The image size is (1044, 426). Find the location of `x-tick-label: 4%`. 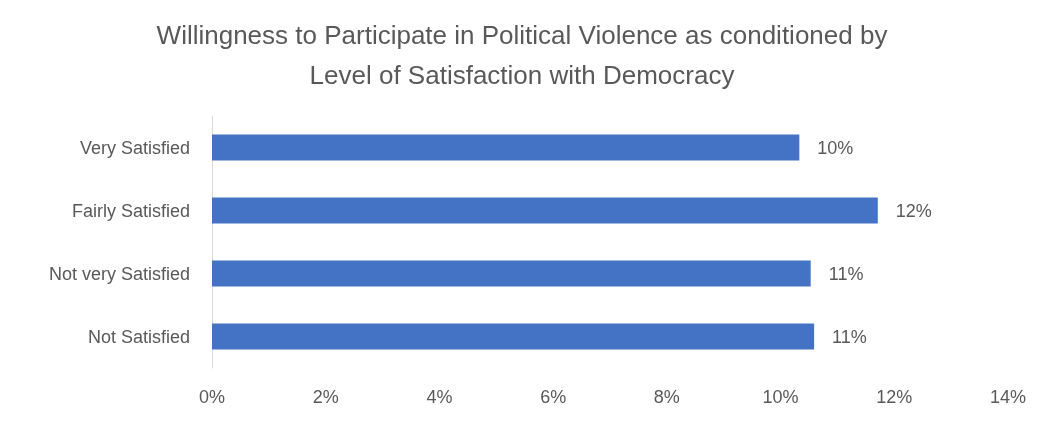

x-tick-label: 4% is located at coordinates (439, 397).